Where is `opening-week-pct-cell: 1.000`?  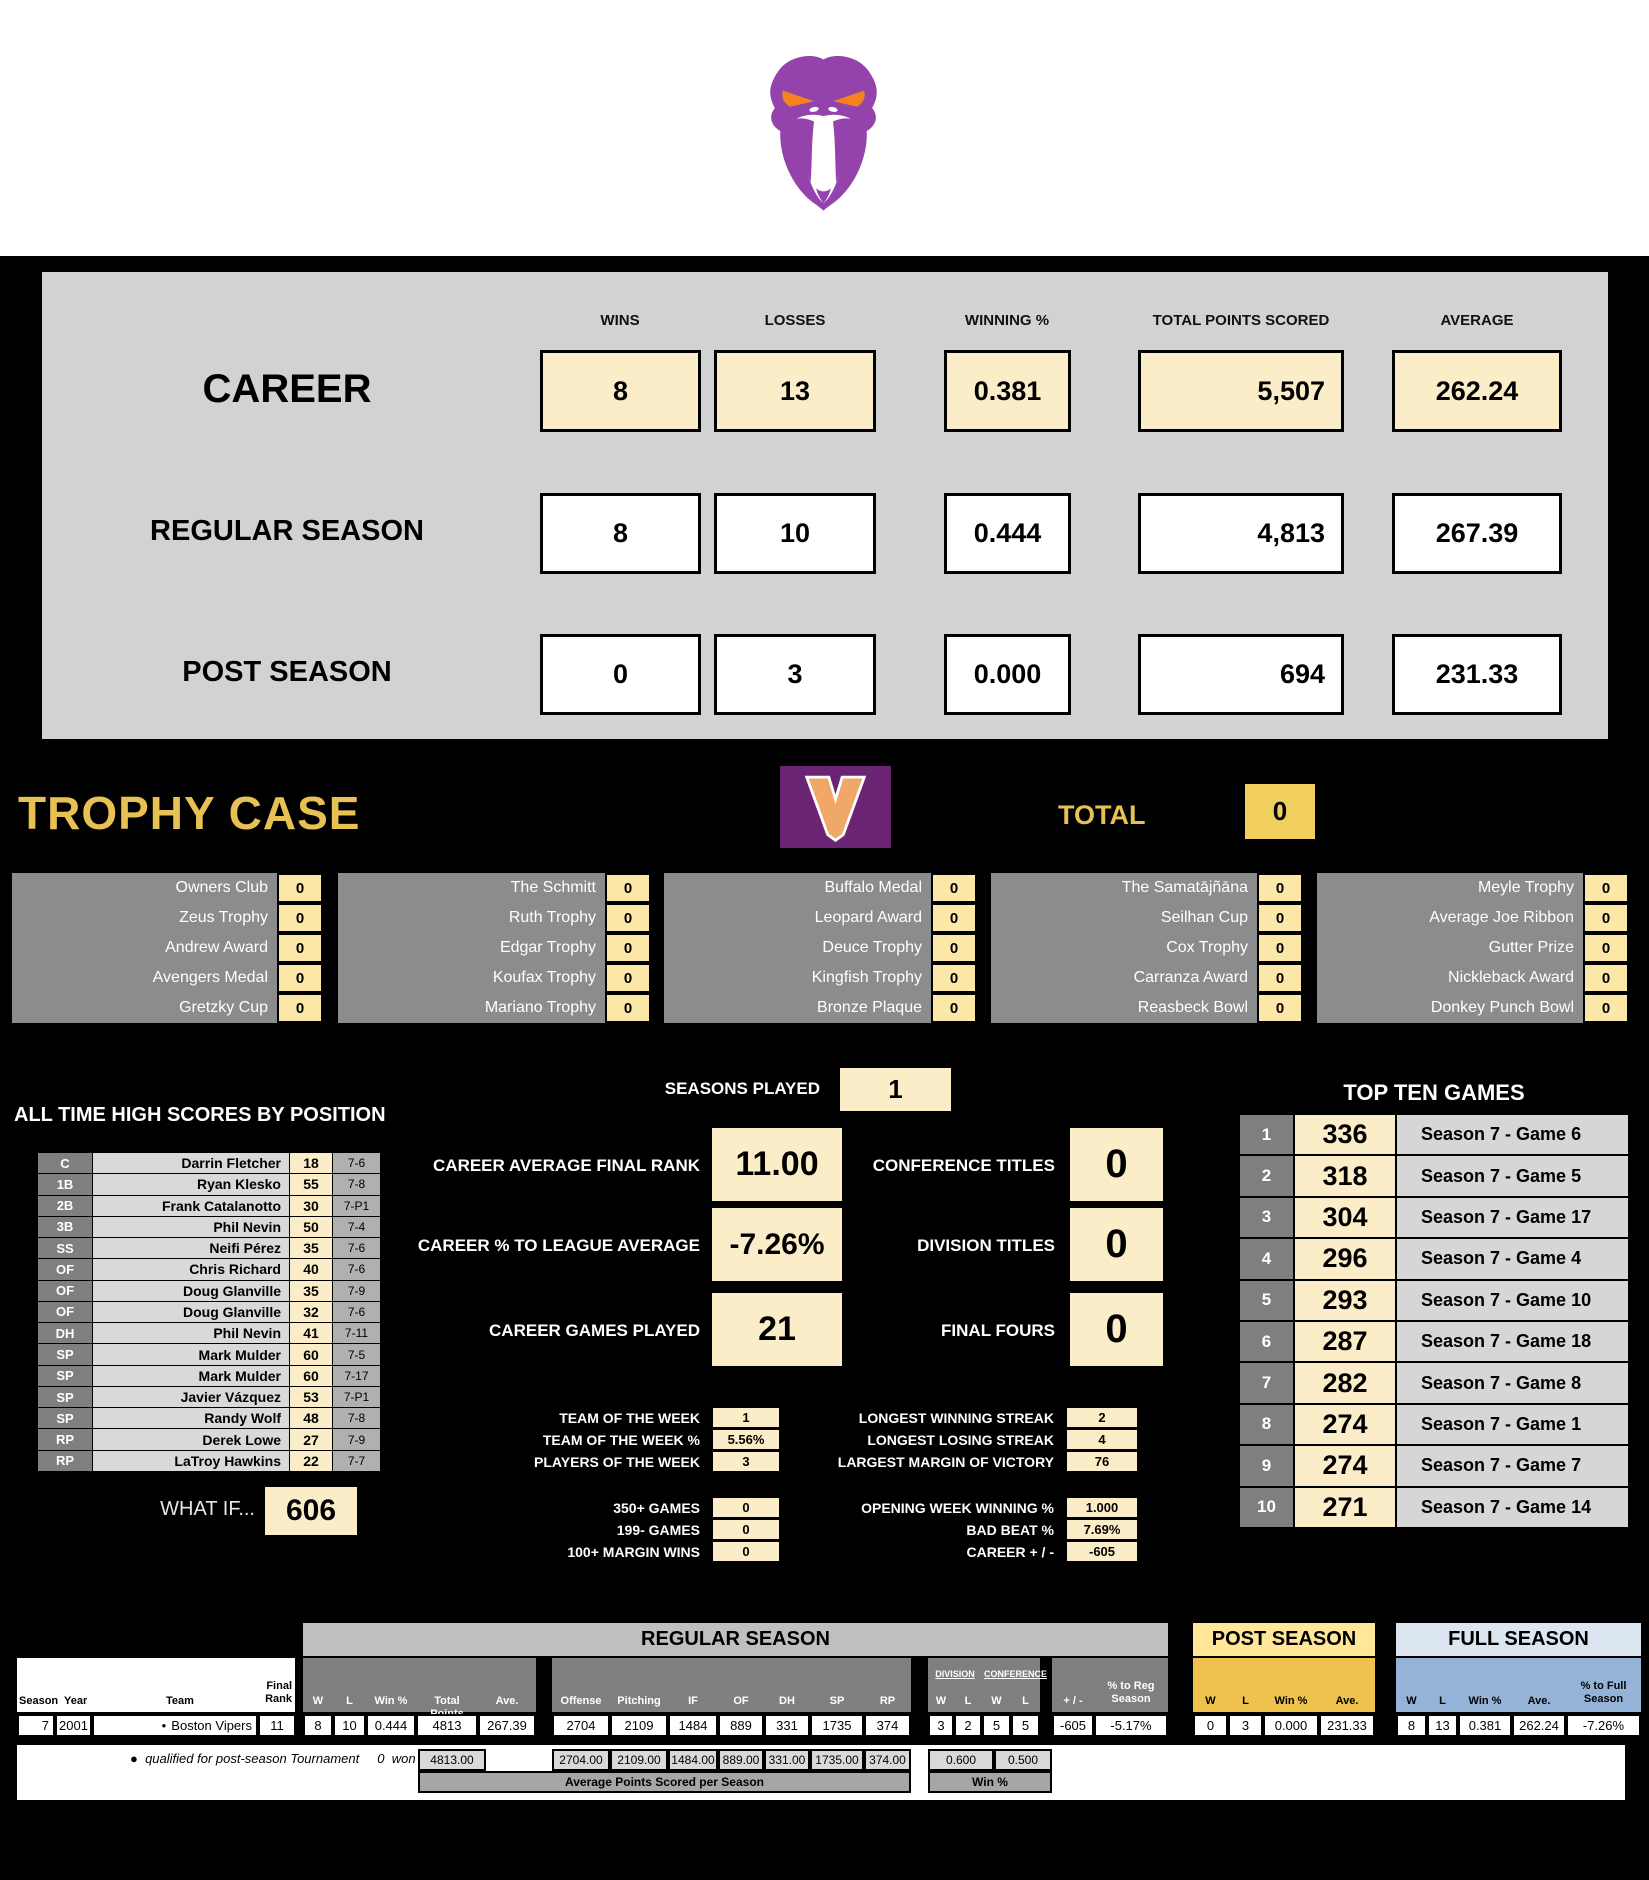
opening-week-pct-cell: 1.000 is located at coordinates (1102, 1507).